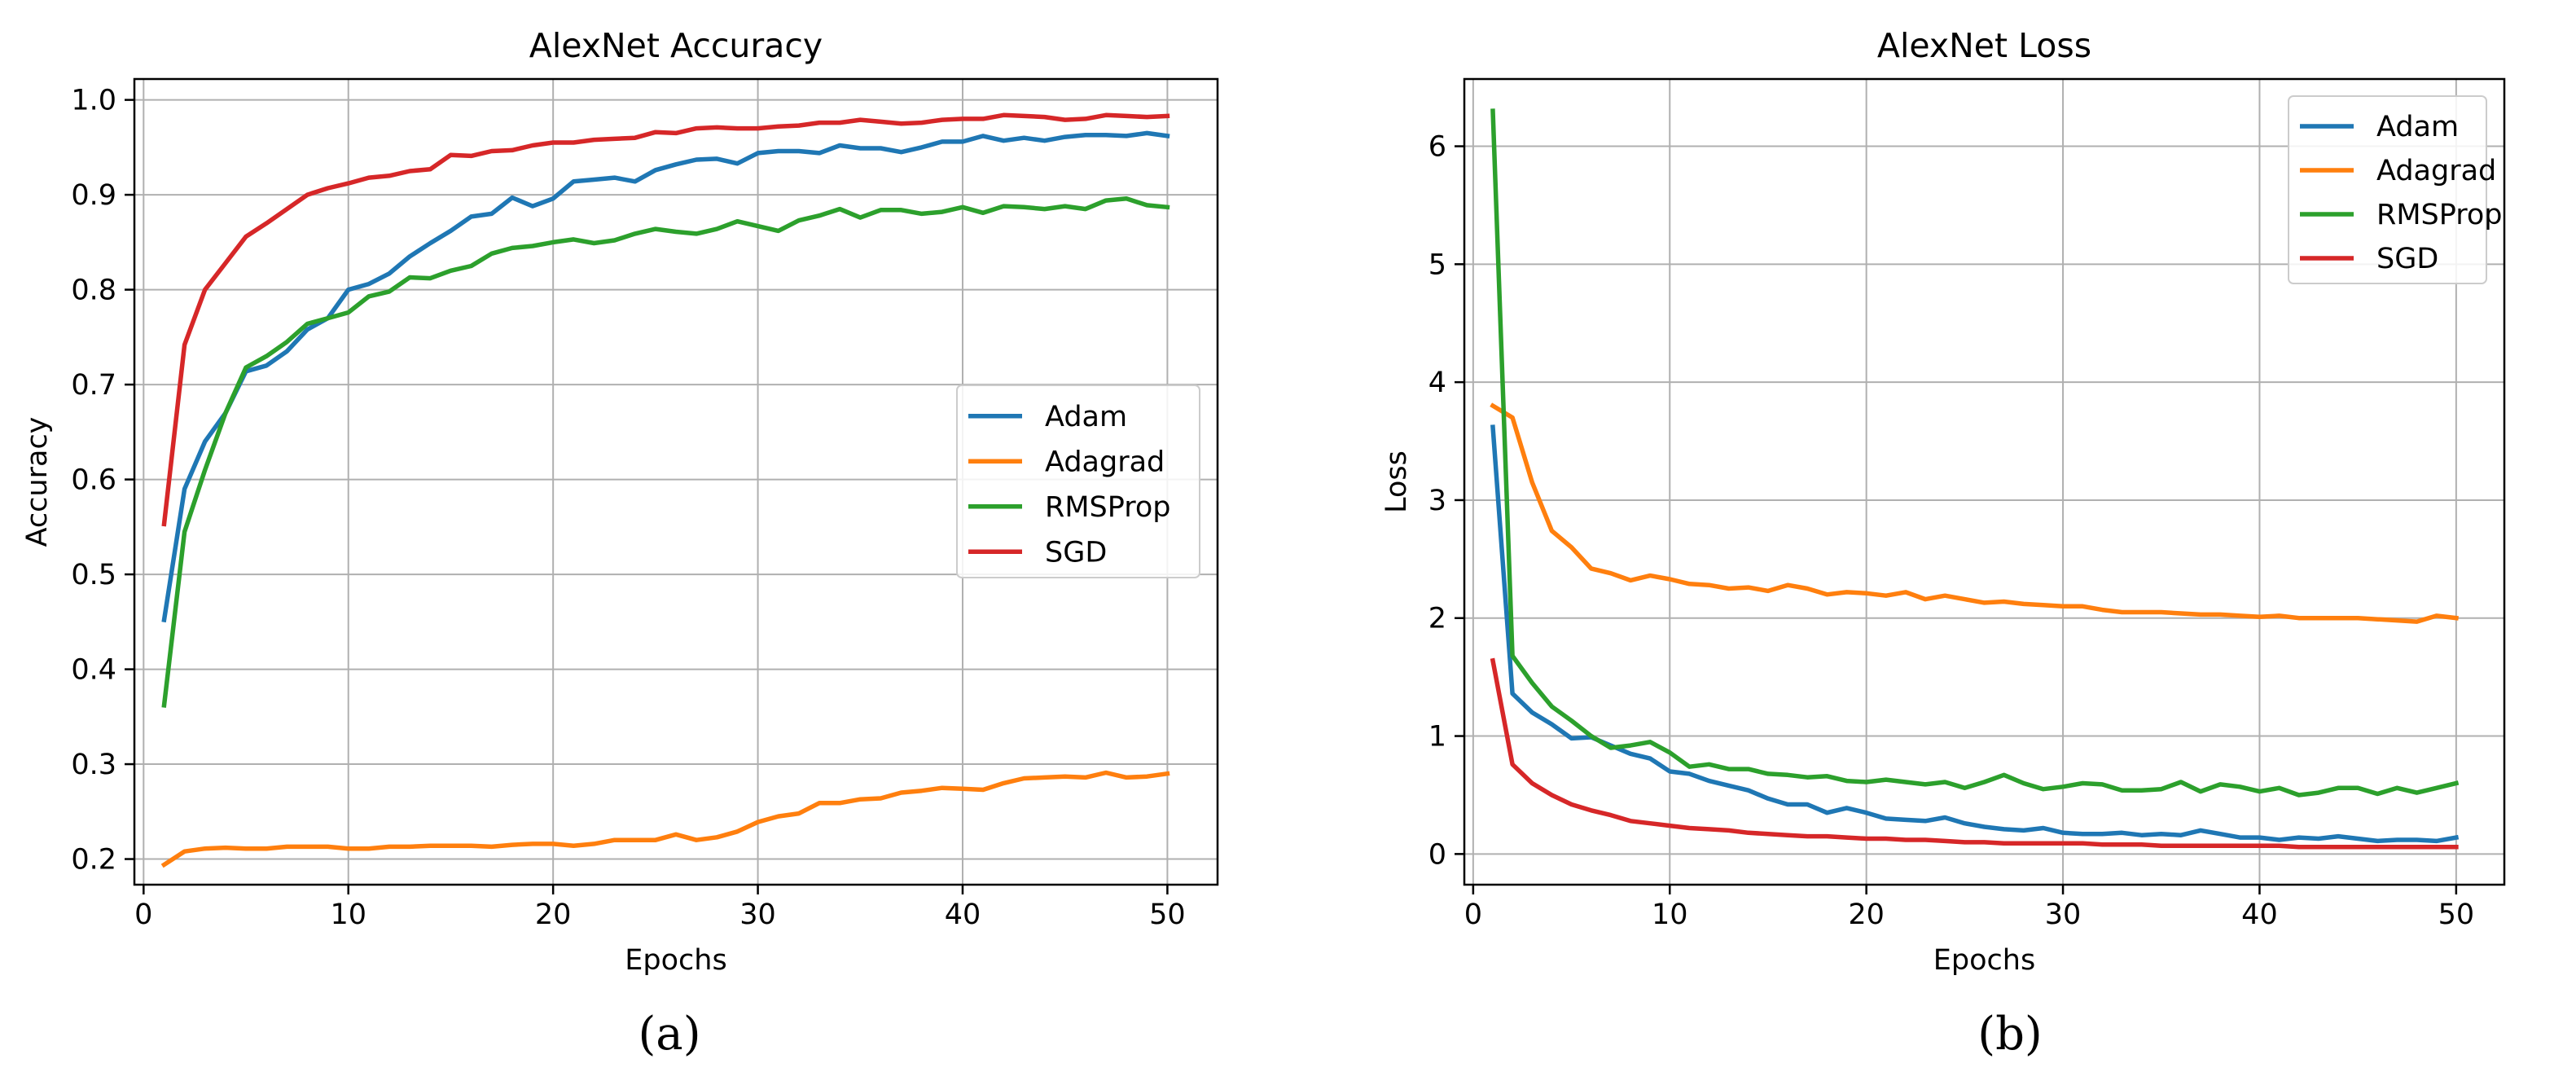  What do you see at coordinates (1437, 147) in the screenshot?
I see `y-tick-label: 6` at bounding box center [1437, 147].